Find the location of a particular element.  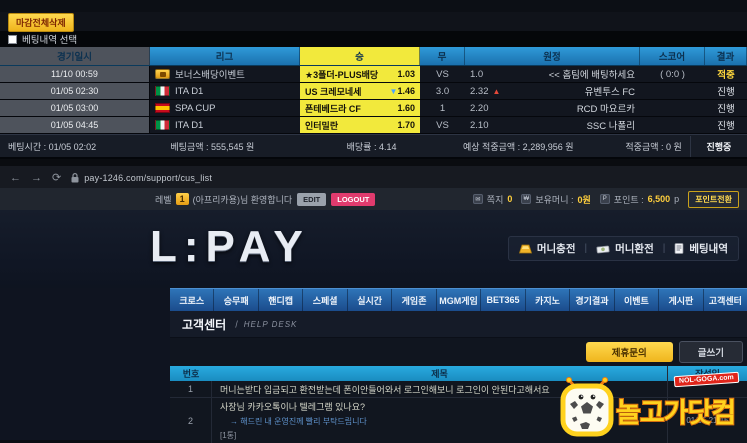

point-label: 포인트 : is located at coordinates (628, 199).